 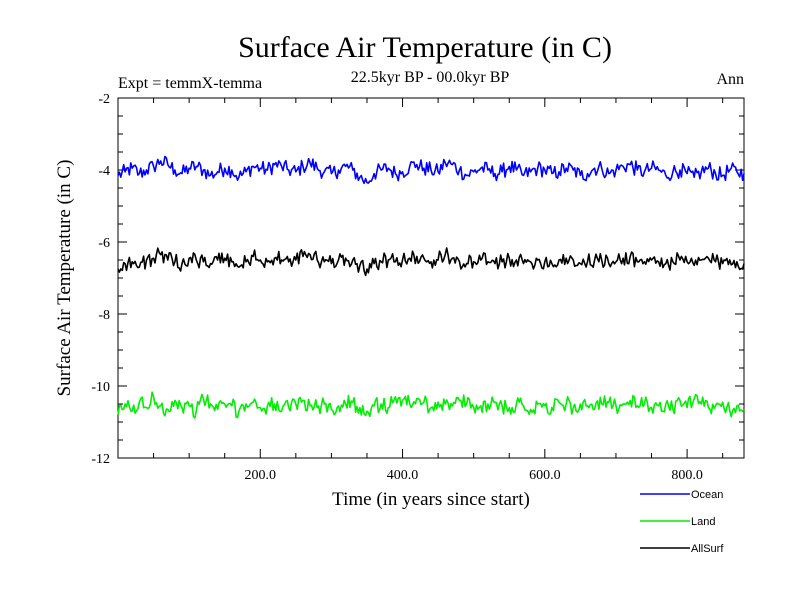 What do you see at coordinates (545, 475) in the screenshot?
I see `x-tick-label: 600.0` at bounding box center [545, 475].